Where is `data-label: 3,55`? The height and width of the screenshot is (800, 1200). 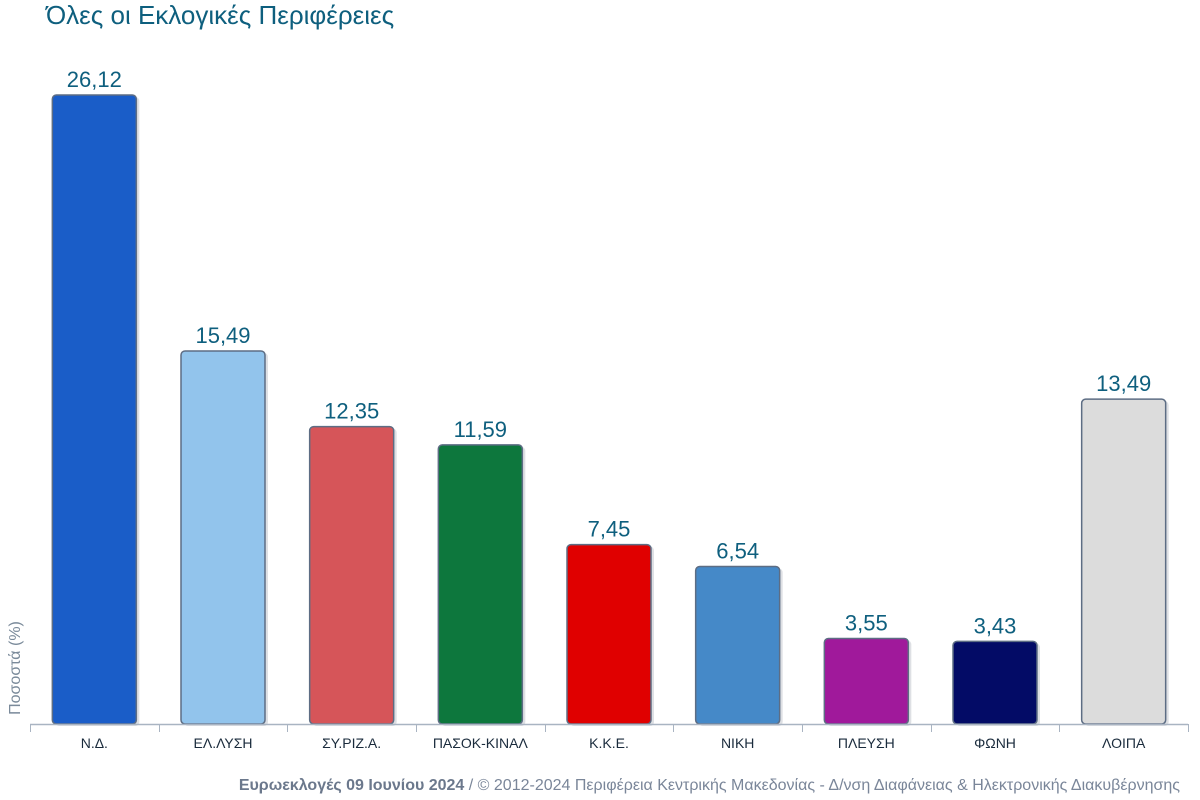 data-label: 3,55 is located at coordinates (866, 623).